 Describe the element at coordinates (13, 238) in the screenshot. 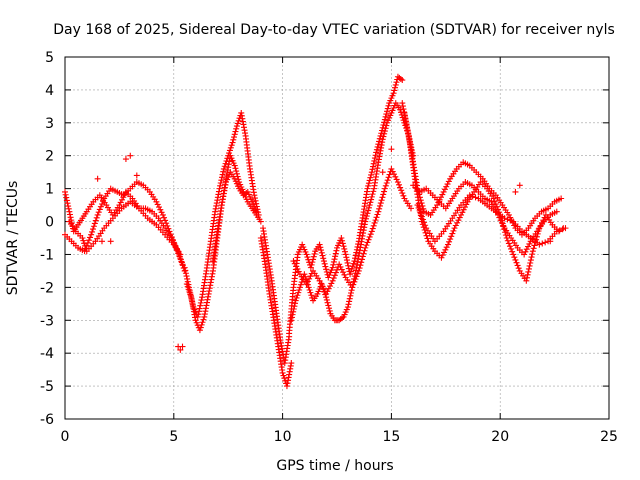

I see `y-axis-label: SDTVAR / TECUs` at that location.